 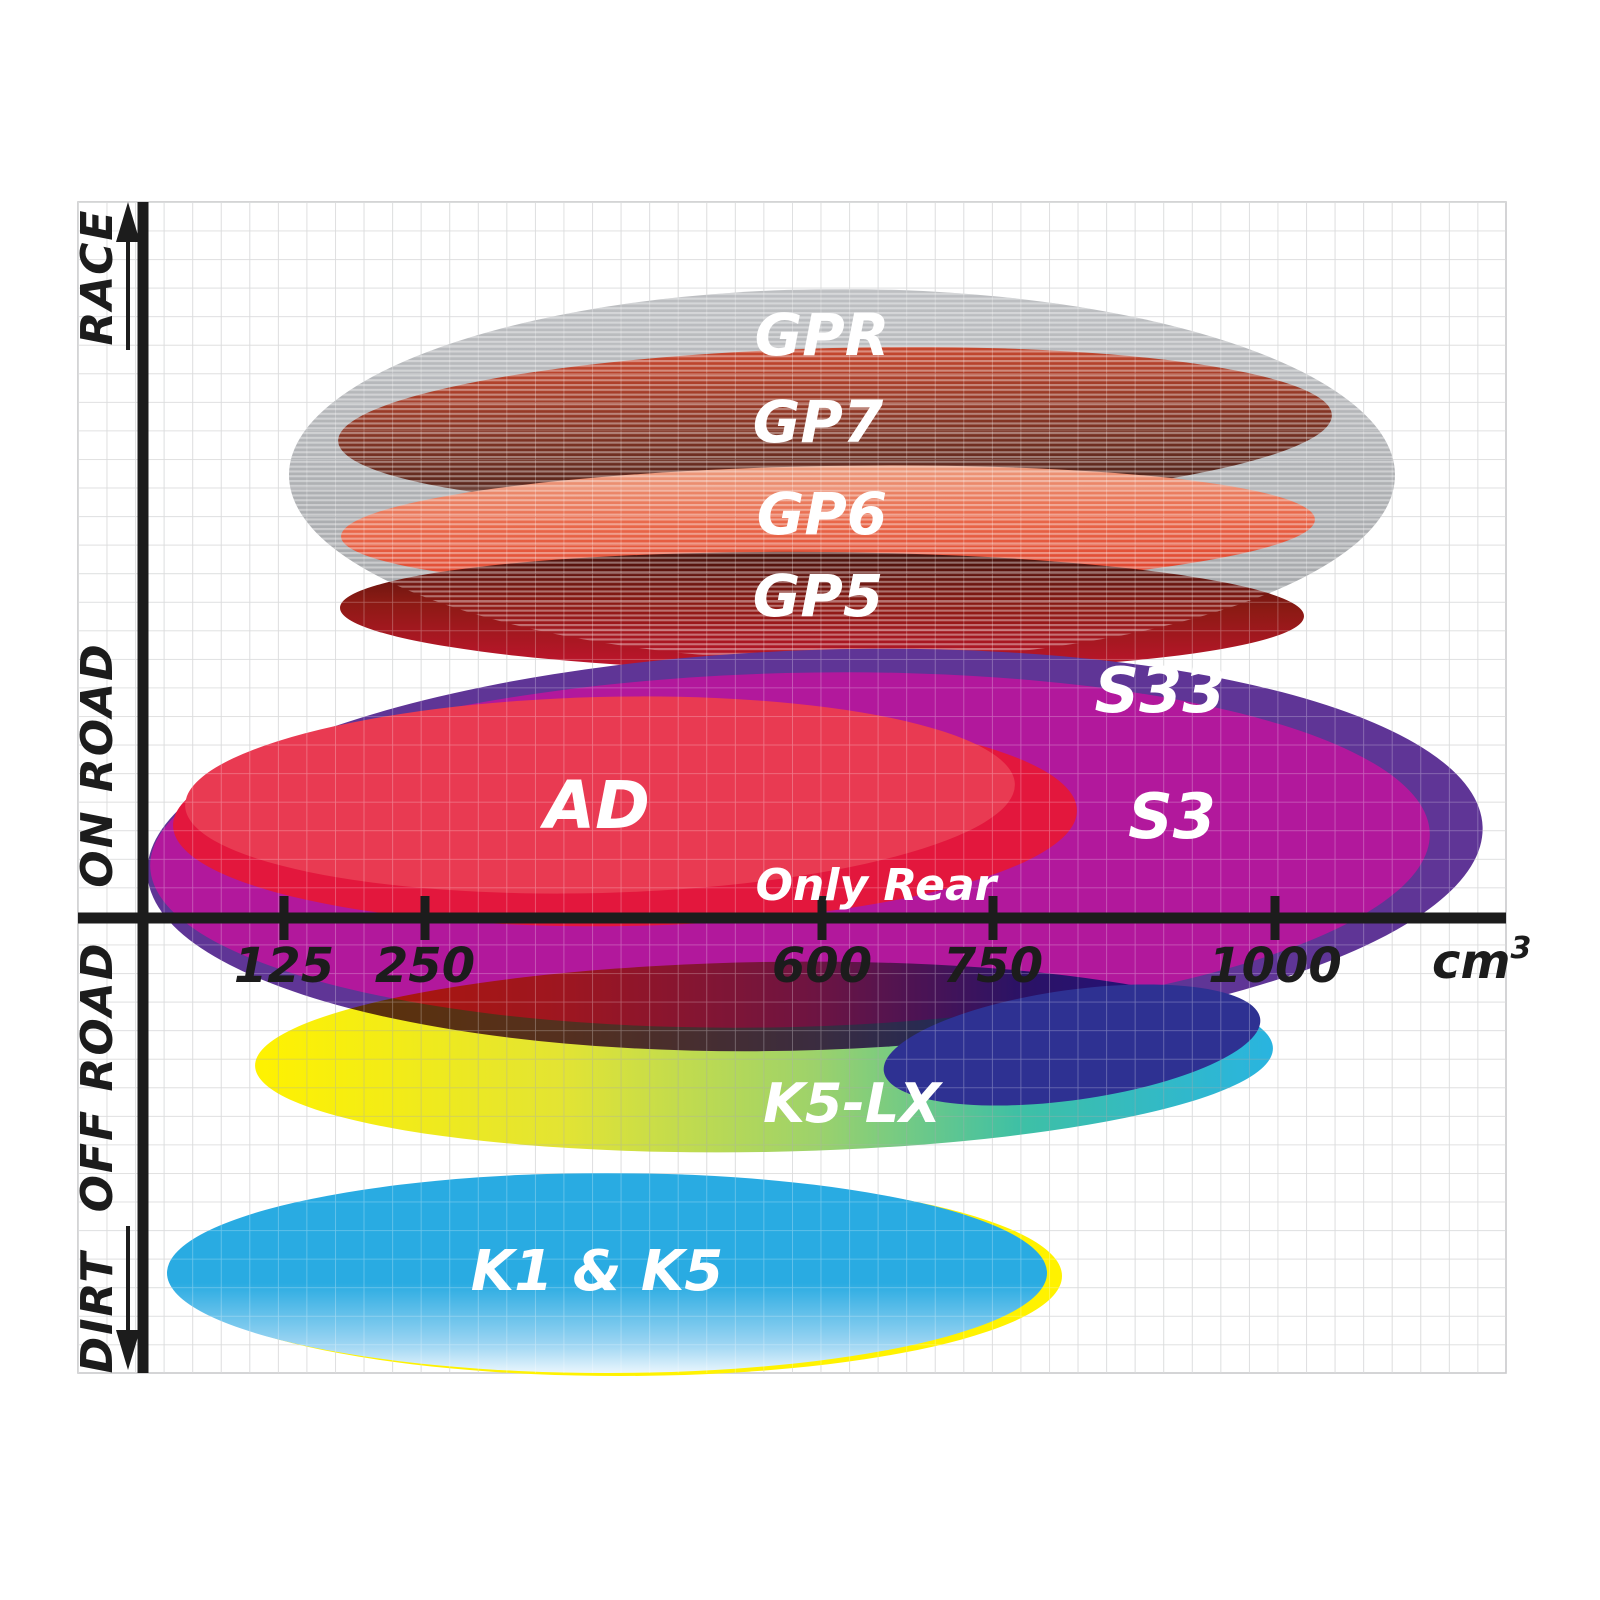 What do you see at coordinates (284, 966) in the screenshot?
I see `tick-label-125: 125` at bounding box center [284, 966].